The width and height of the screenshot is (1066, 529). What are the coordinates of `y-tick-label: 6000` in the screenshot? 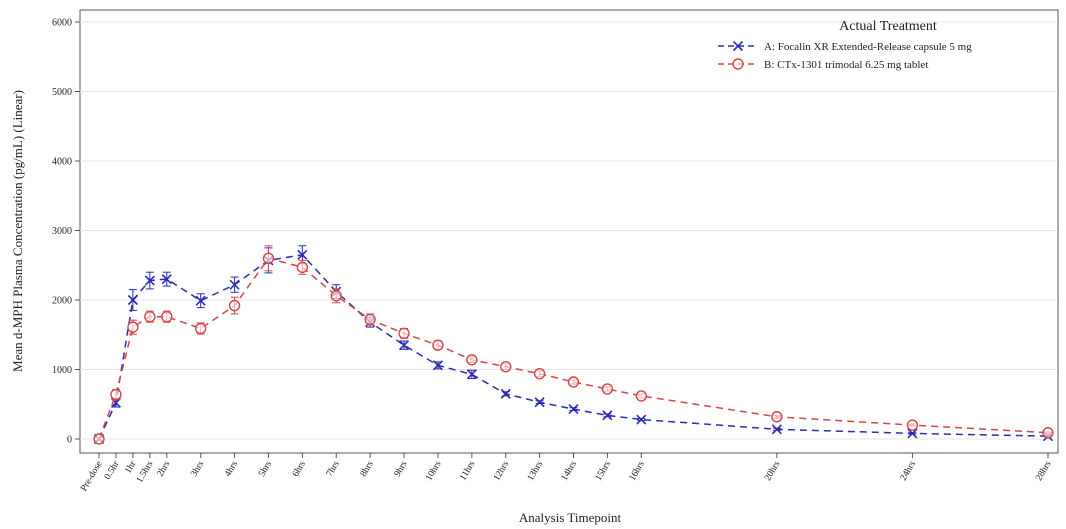 It's located at (62, 23).